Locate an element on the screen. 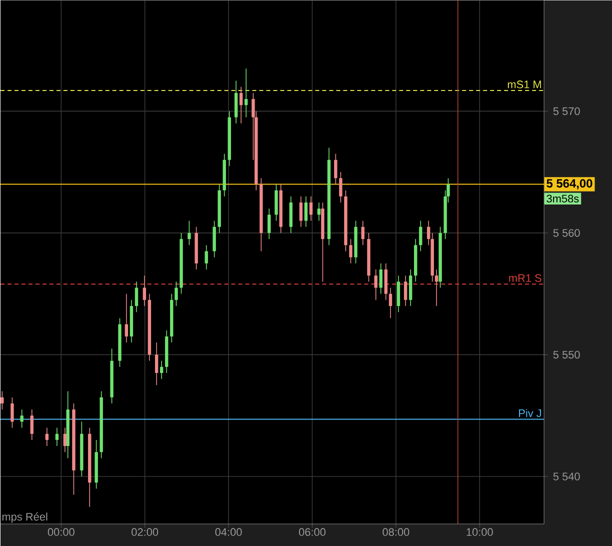 The height and width of the screenshot is (546, 612). annotation: mps Réel is located at coordinates (25, 517).